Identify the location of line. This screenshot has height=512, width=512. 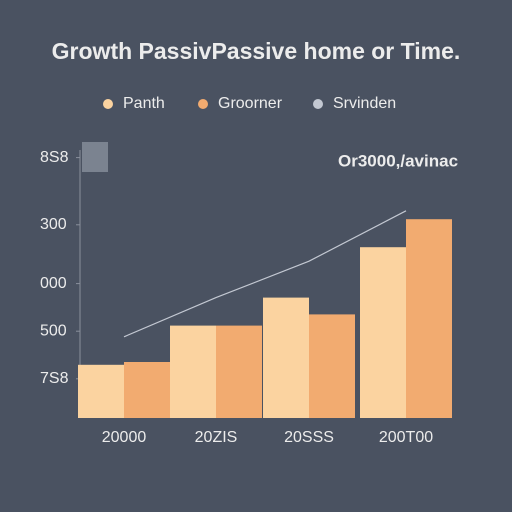
(265, 274).